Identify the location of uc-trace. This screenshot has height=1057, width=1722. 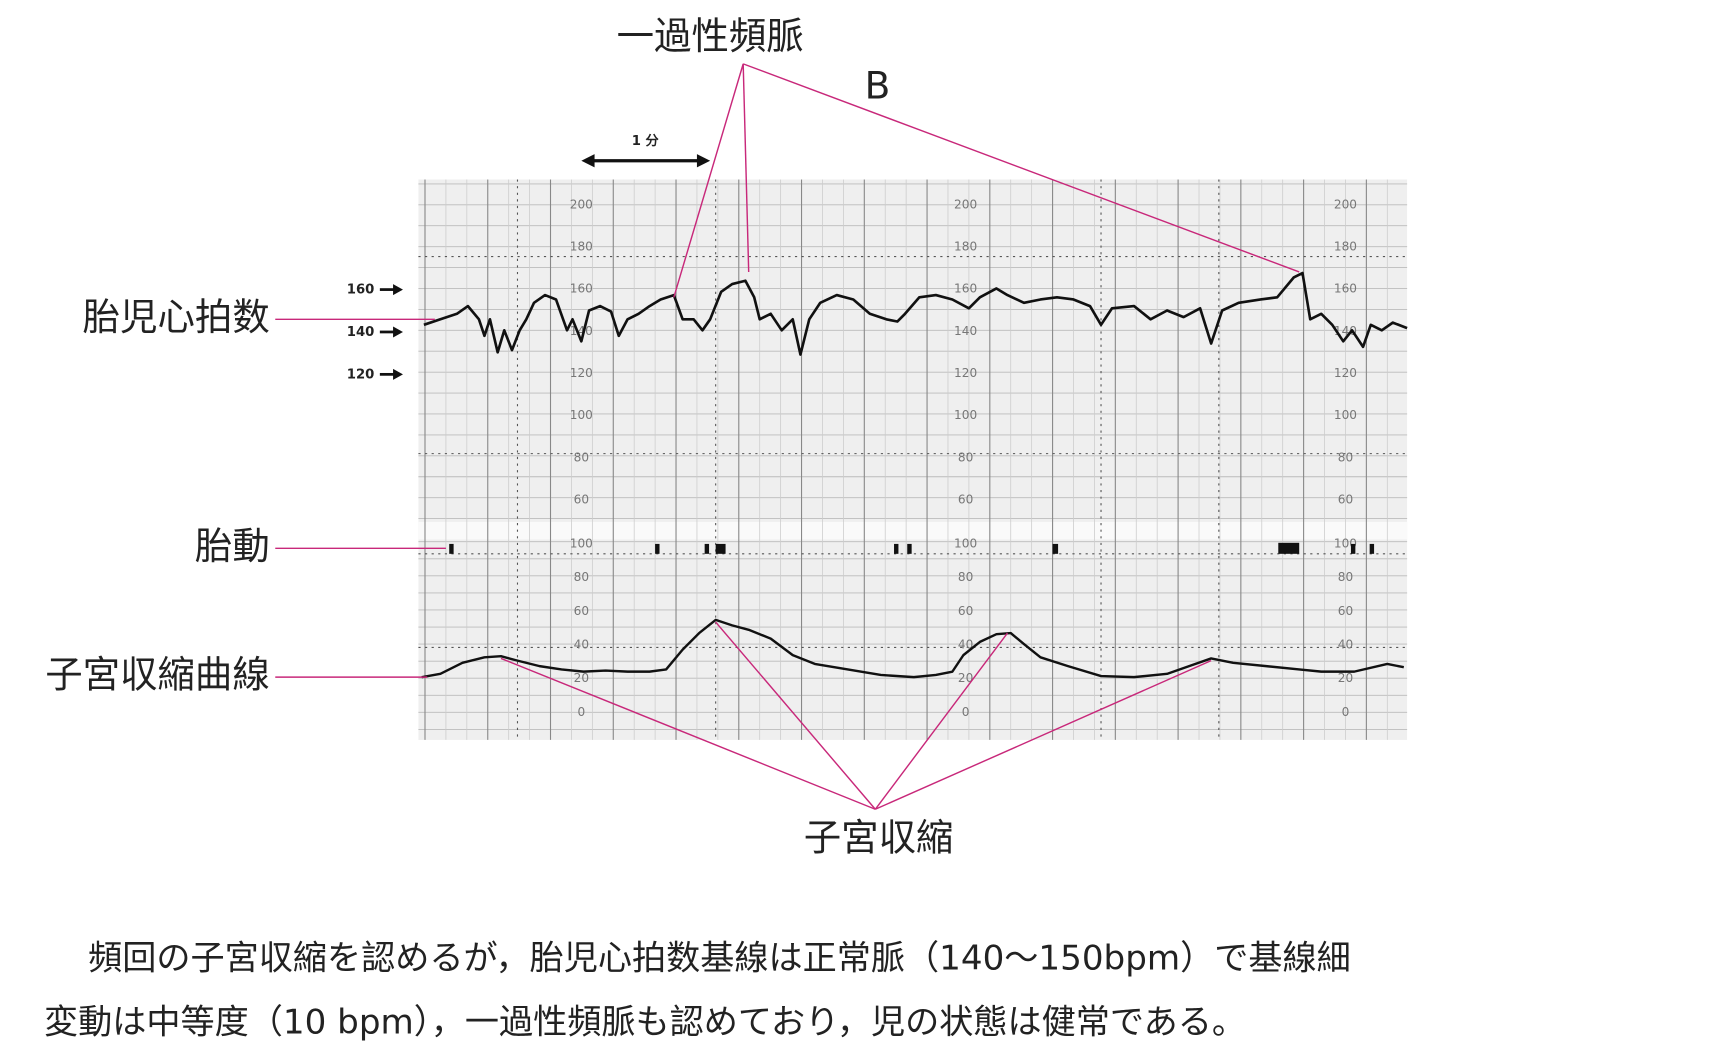
(913, 648).